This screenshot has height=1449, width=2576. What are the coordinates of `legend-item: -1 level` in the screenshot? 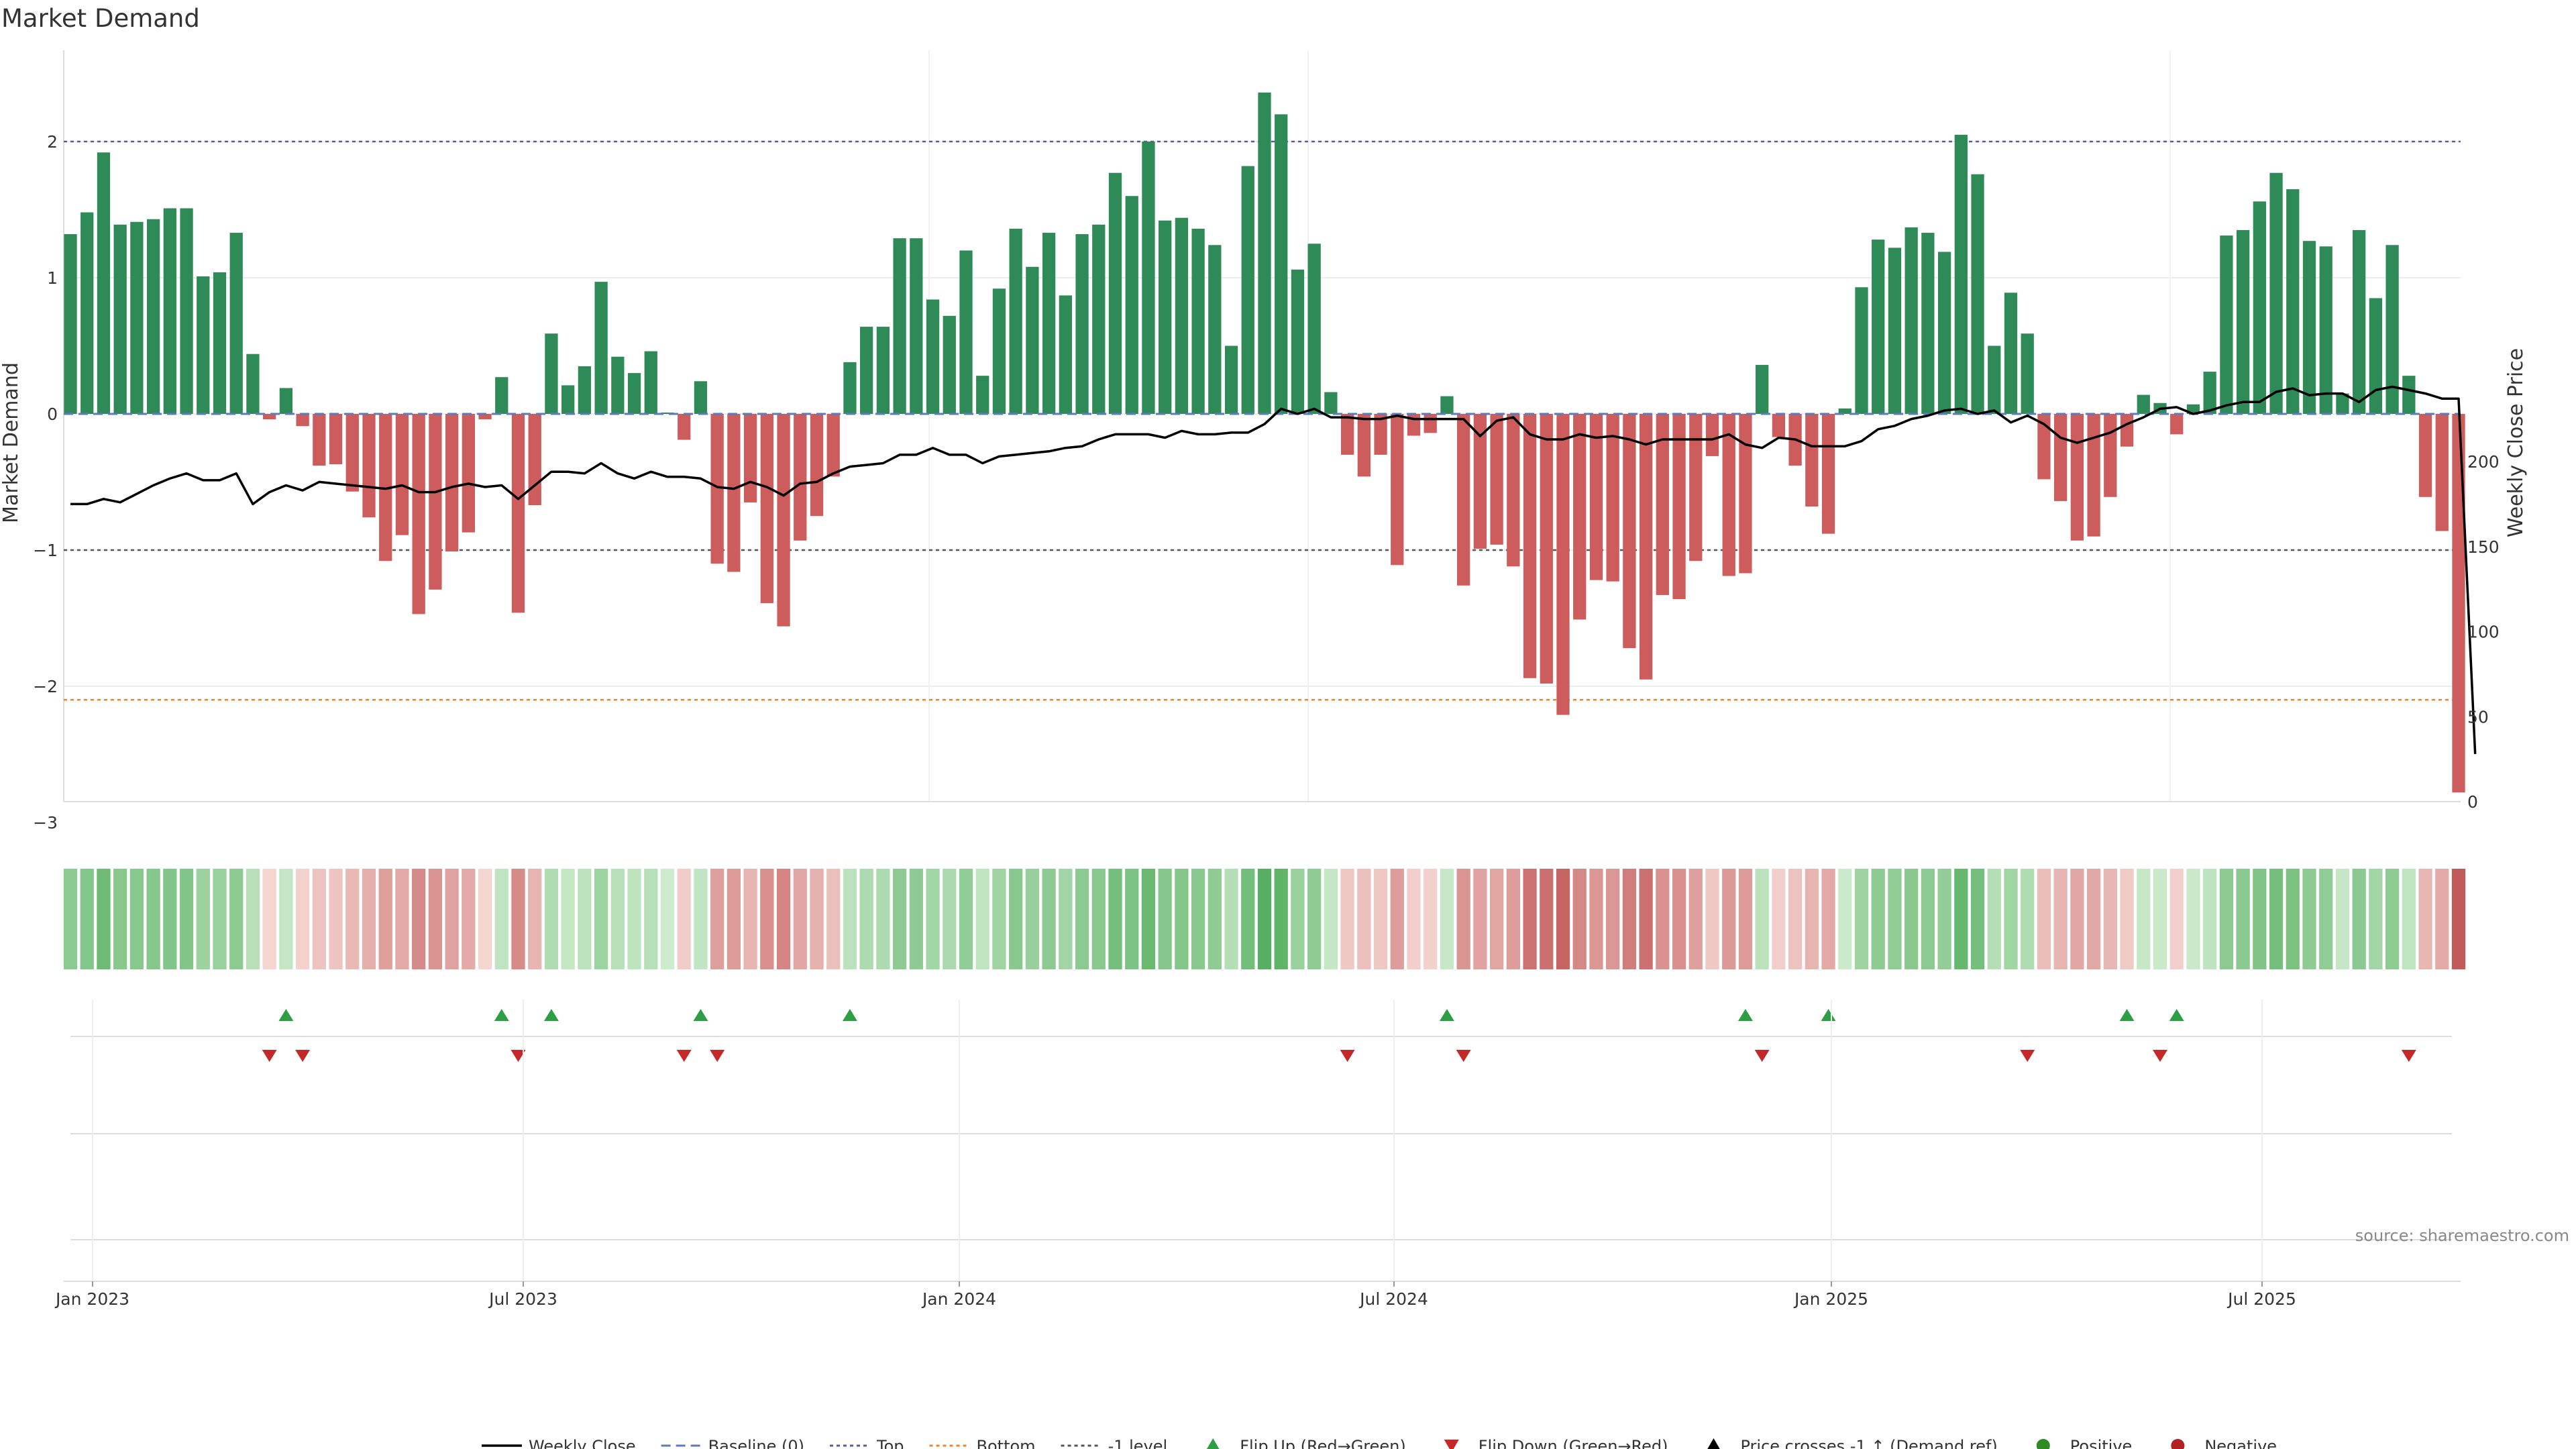 It's located at (1114, 1443).